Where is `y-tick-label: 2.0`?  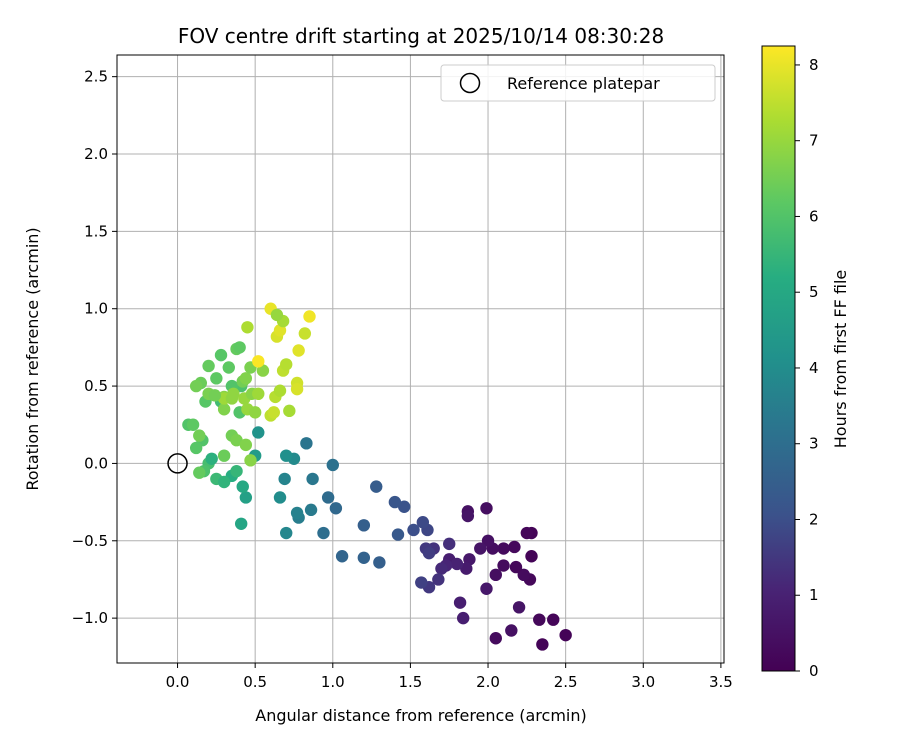 y-tick-label: 2.0 is located at coordinates (96, 154).